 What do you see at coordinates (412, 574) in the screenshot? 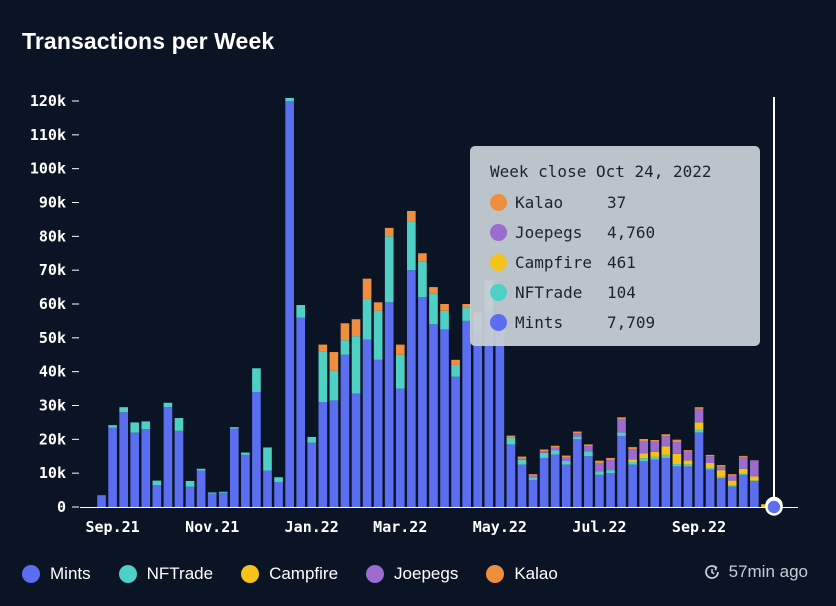
I see `legend-item-joepegs: Joepegs` at bounding box center [412, 574].